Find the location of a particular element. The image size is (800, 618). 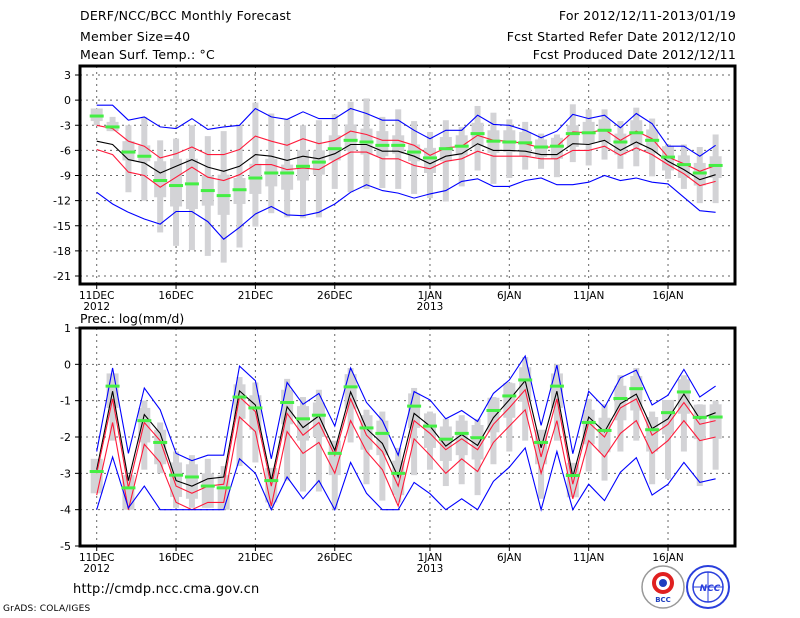

x-tick-label: 11JAN is located at coordinates (588, 558).